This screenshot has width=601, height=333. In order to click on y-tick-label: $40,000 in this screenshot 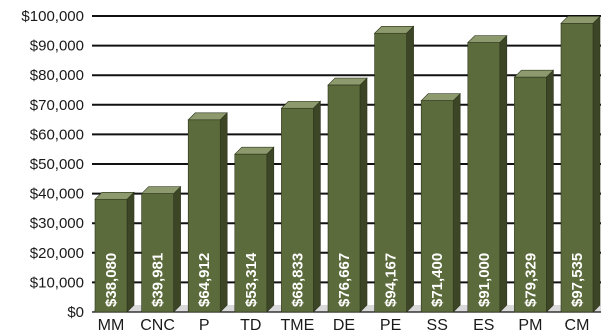, I will do `click(57, 194)`.